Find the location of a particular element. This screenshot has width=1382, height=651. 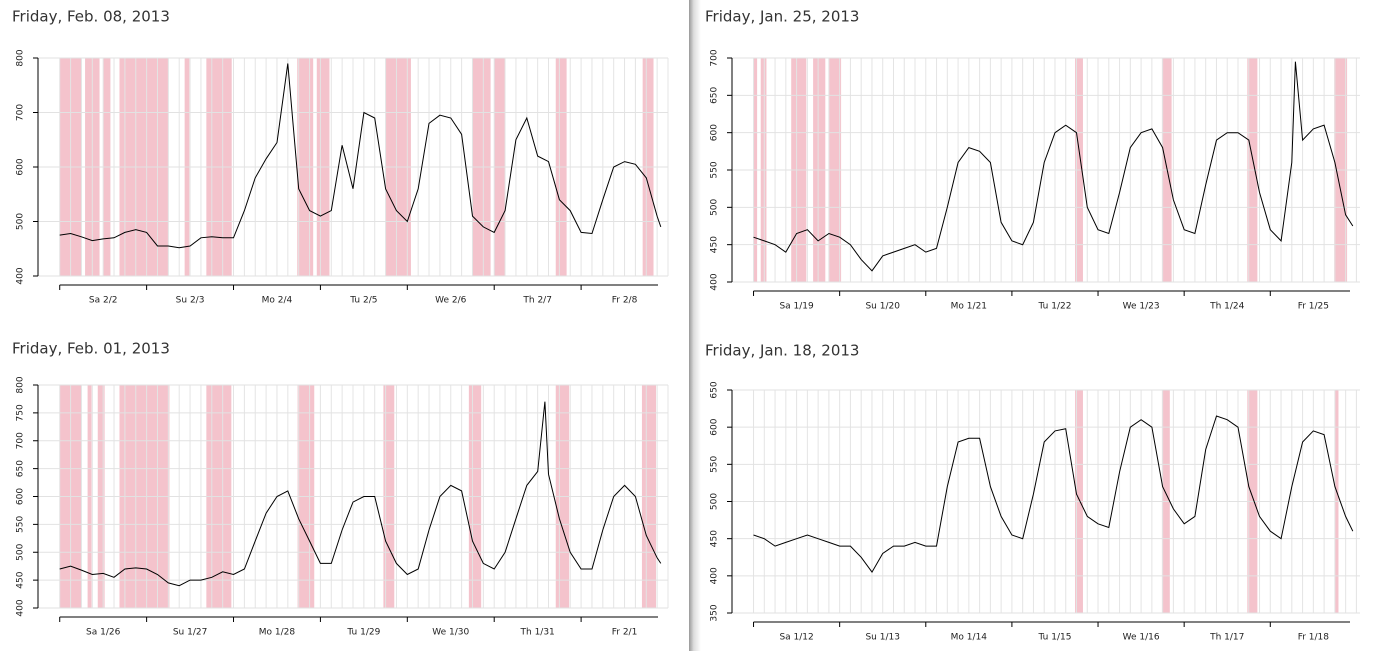

chart-title: Friday, Jan. 25, 2013 is located at coordinates (782, 17).